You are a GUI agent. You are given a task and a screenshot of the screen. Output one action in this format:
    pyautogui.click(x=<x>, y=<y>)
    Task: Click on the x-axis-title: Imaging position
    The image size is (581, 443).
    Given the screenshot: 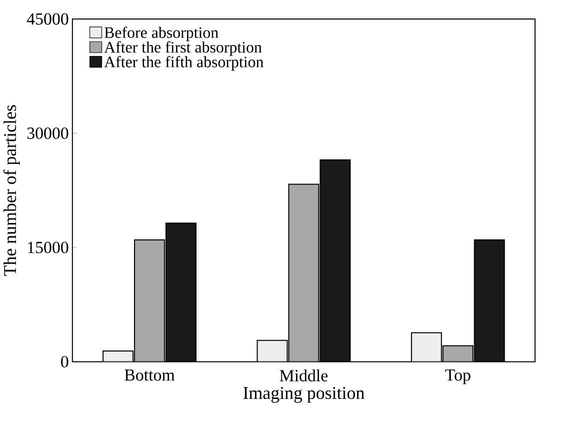 What is the action you would take?
    pyautogui.click(x=303, y=395)
    